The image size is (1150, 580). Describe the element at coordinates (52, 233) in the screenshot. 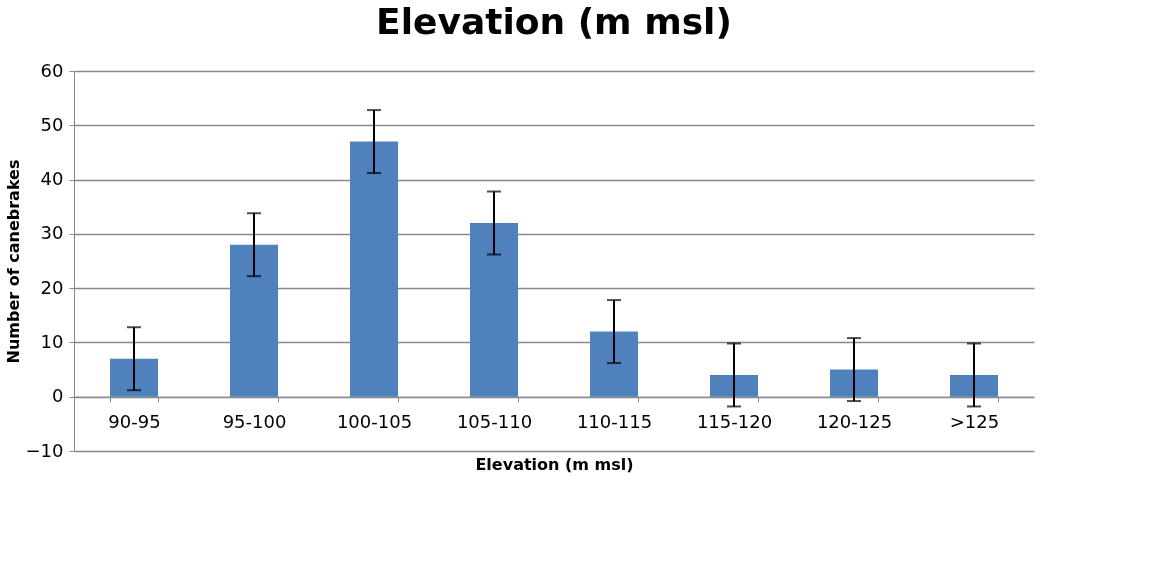

I see `y-tick-label: 30` at that location.